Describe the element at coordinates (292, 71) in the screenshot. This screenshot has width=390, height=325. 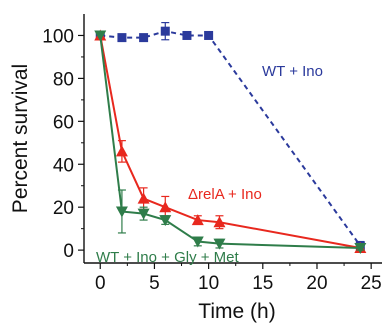
I see `series-label: WT + Ino` at that location.